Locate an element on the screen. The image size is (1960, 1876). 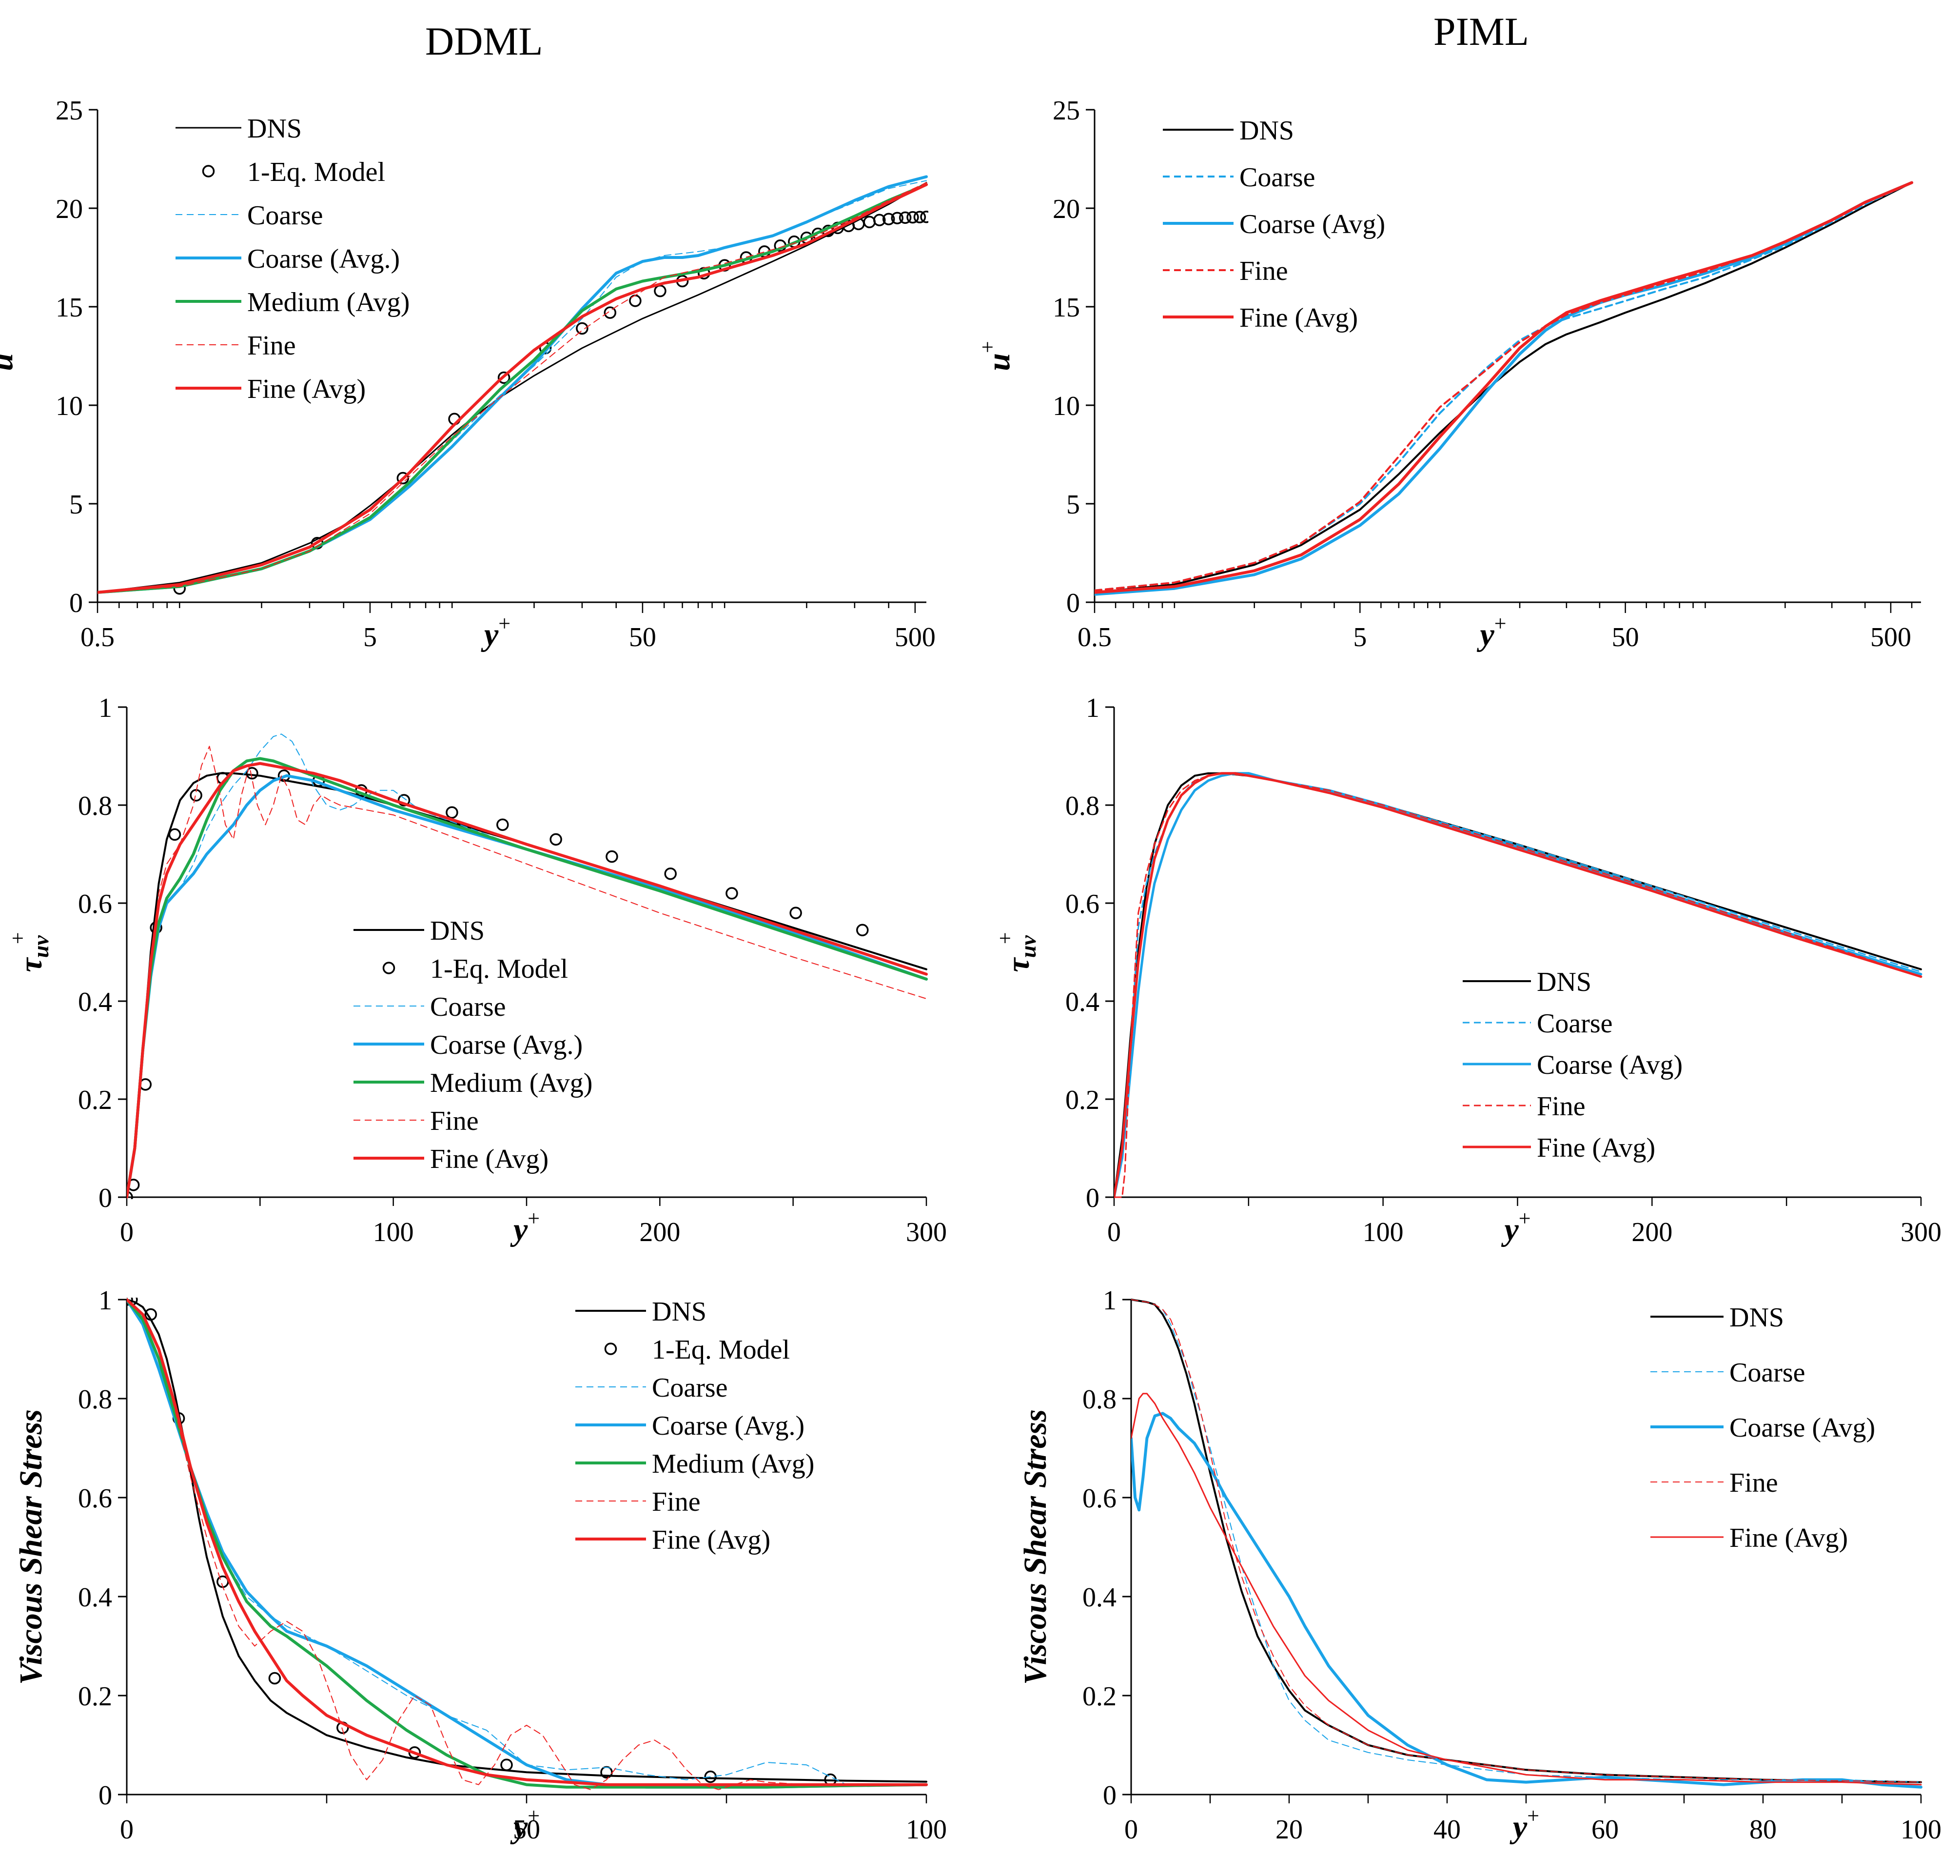
x-tick-label: 20 is located at coordinates (1289, 1830).